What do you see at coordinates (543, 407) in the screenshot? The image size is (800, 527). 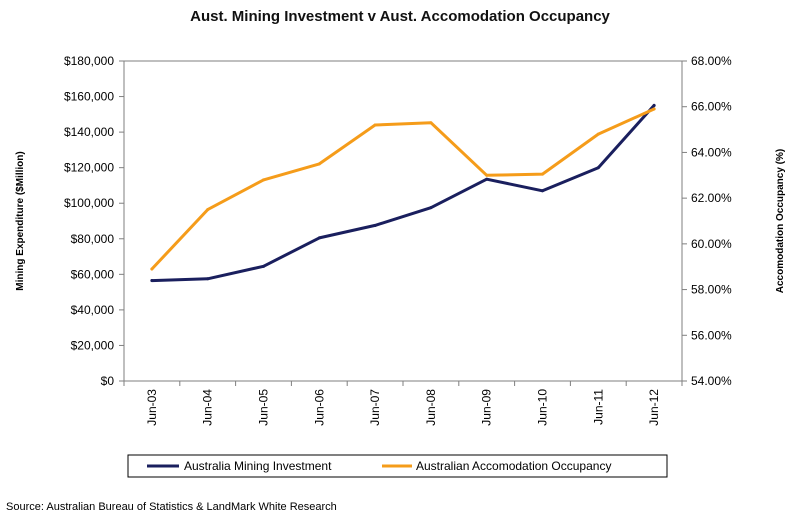 I see `x-tick-label: Jun-10` at bounding box center [543, 407].